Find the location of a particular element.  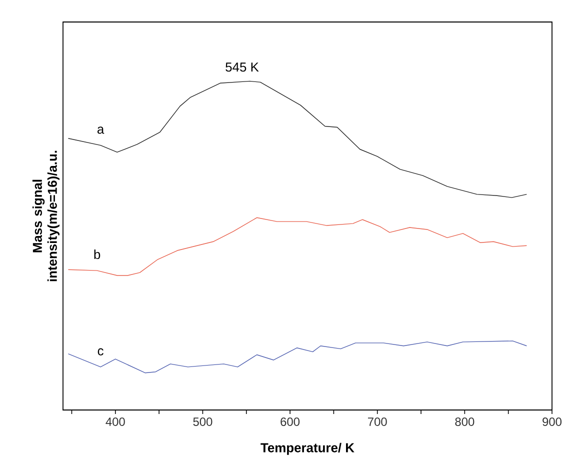

series-label: b is located at coordinates (97, 255).